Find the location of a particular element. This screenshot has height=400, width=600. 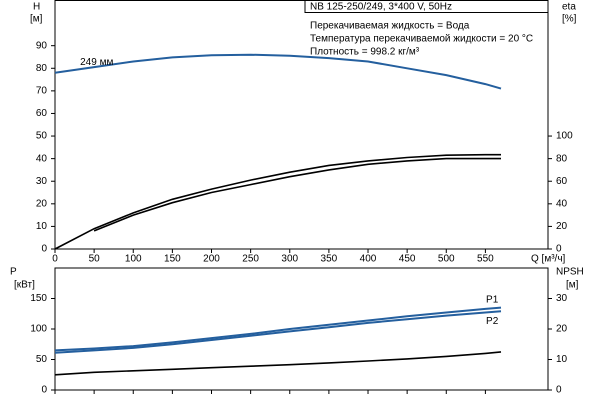

y2-axis-unit: [м] is located at coordinates (572, 285).